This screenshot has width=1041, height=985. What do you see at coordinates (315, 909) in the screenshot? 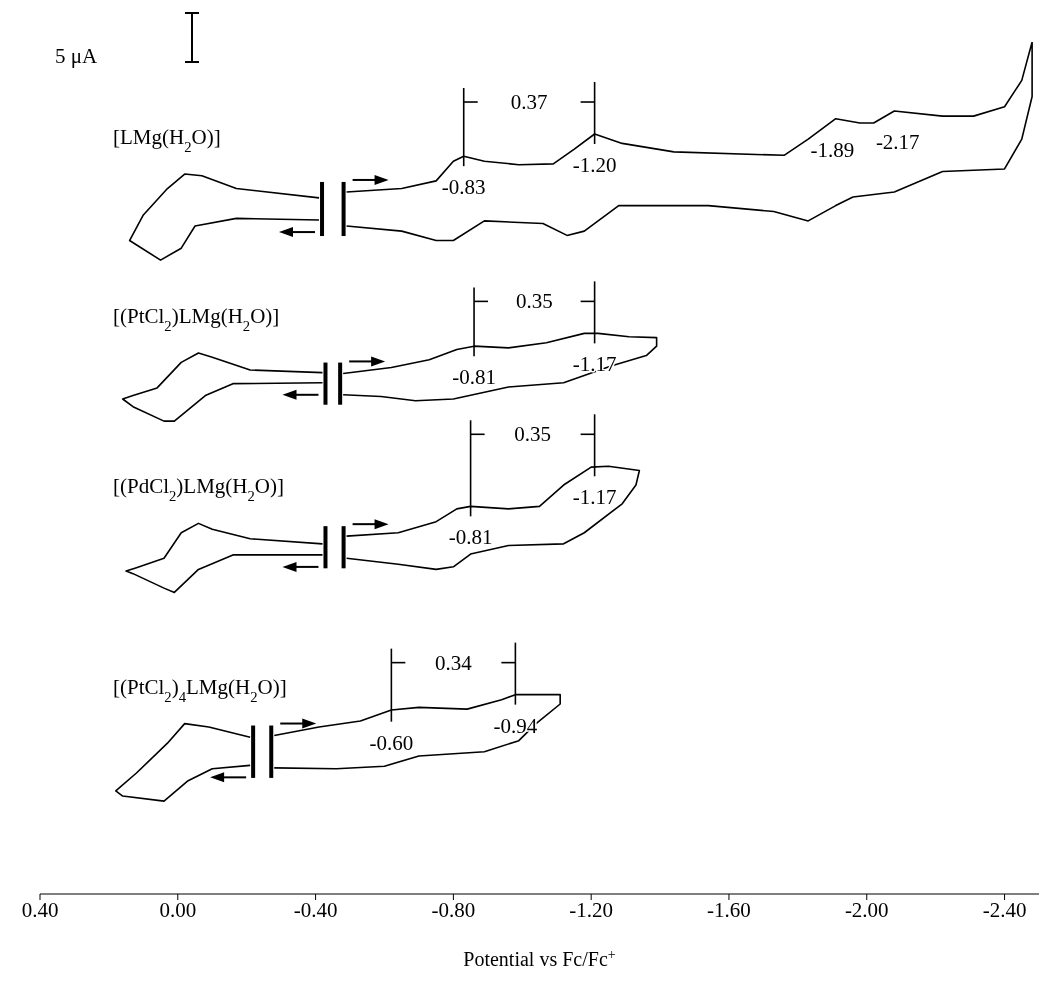
I see `x-tick-label: -0.40` at bounding box center [315, 909].